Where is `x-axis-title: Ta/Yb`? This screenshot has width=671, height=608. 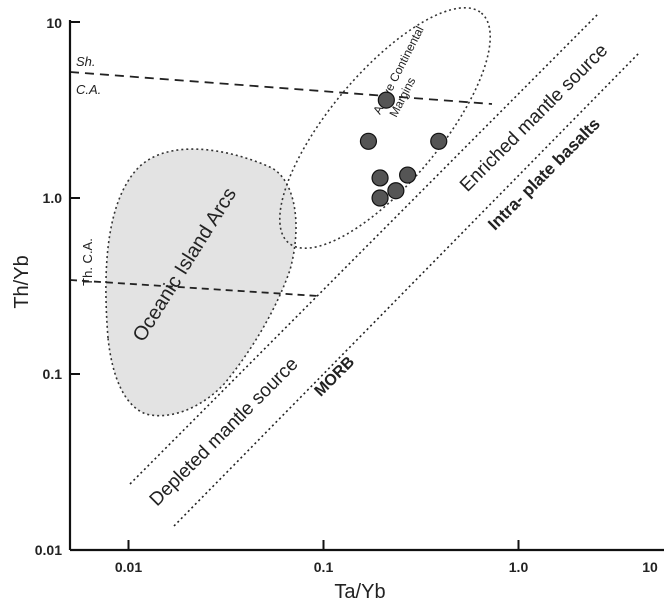
x-axis-title: Ta/Yb is located at coordinates (359, 592).